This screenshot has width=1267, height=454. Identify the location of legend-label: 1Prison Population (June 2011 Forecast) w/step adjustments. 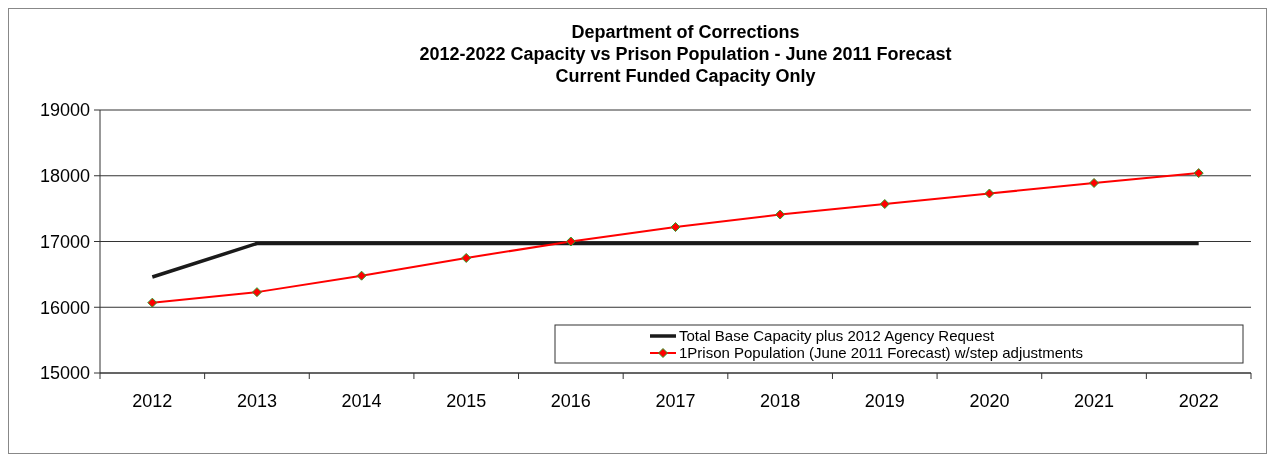
(881, 353).